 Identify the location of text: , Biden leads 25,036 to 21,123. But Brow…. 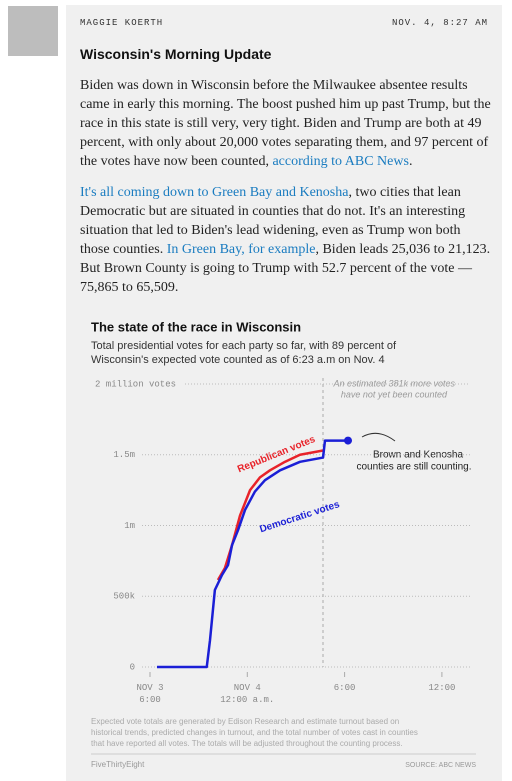
(285, 268).